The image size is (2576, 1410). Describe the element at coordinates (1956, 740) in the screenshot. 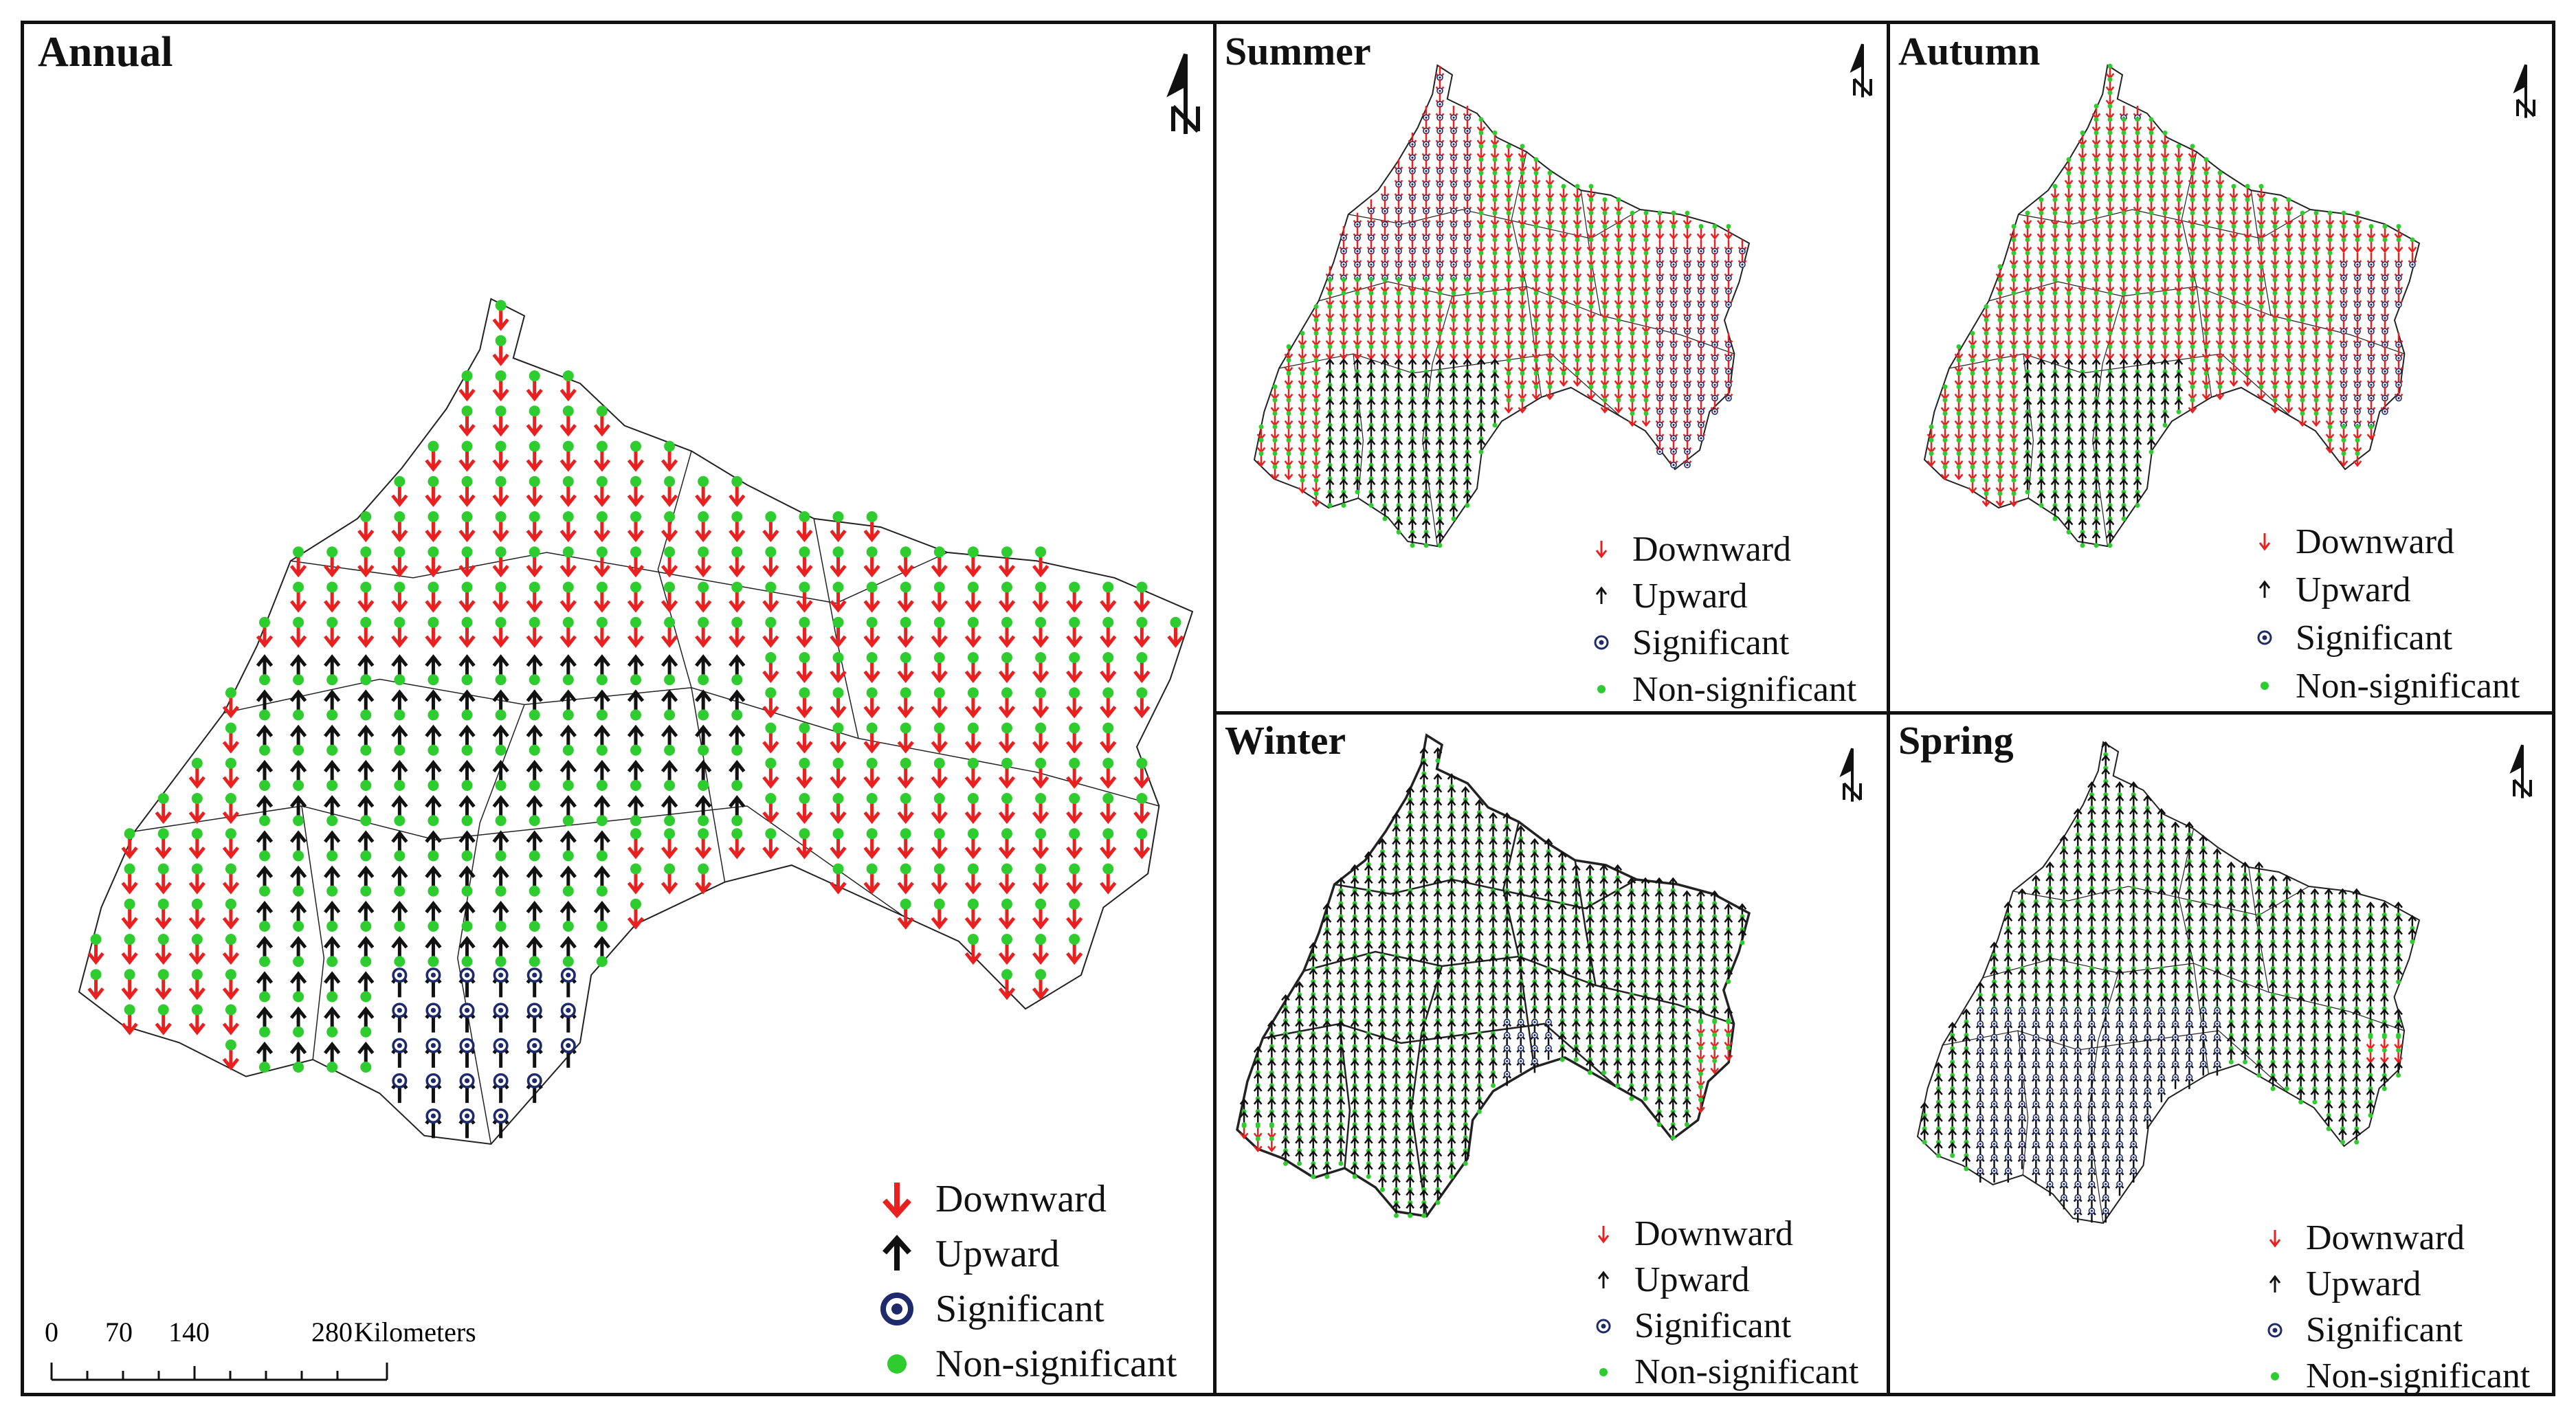

I see `spring-title: Spring` at that location.